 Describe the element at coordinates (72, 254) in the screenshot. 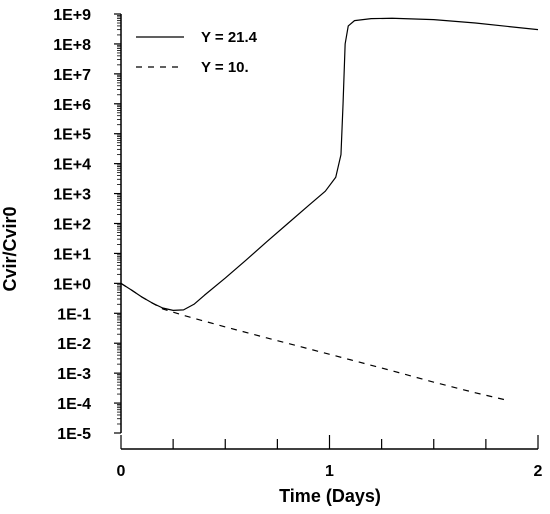

I see `y-tick-label: 1E+1` at that location.